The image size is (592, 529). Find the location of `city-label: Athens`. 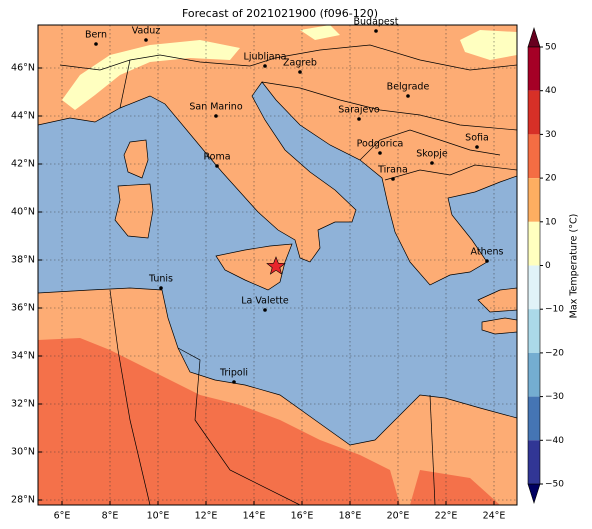

city-label: Athens is located at coordinates (487, 252).